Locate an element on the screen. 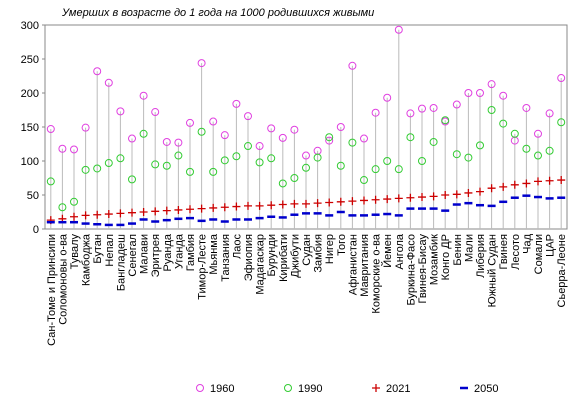  y-tick-label: 150 is located at coordinates (30, 128).